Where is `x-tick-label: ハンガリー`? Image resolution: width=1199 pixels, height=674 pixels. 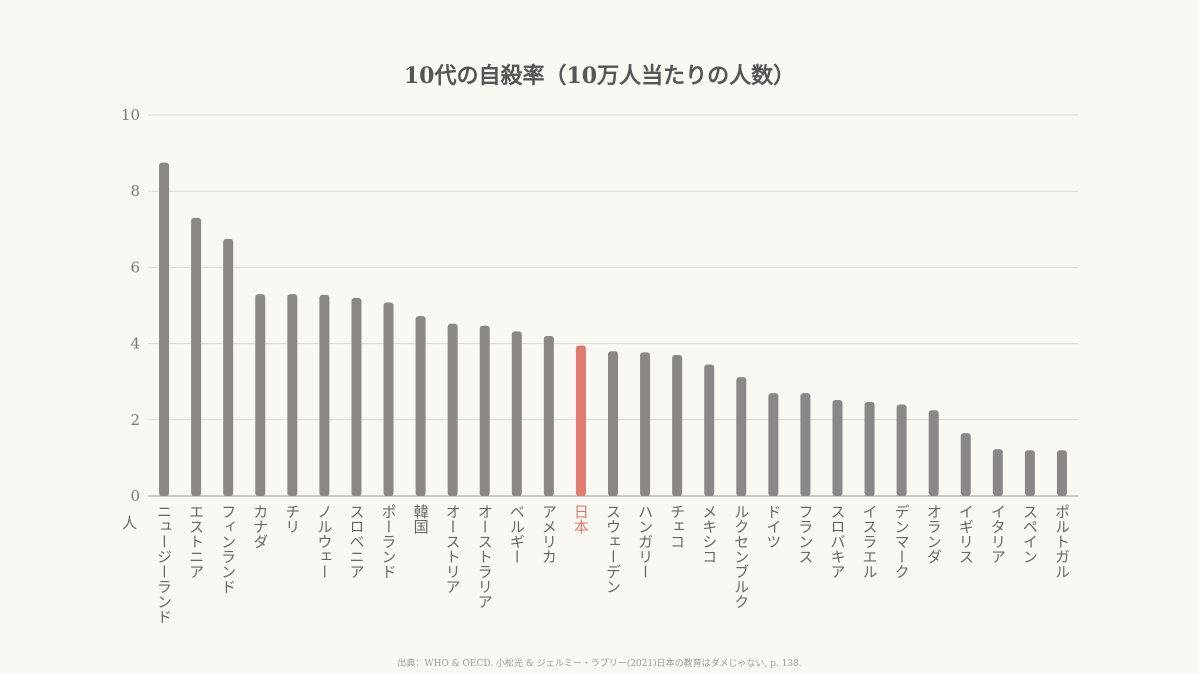 x-tick-label: ハンガリー is located at coordinates (645, 541).